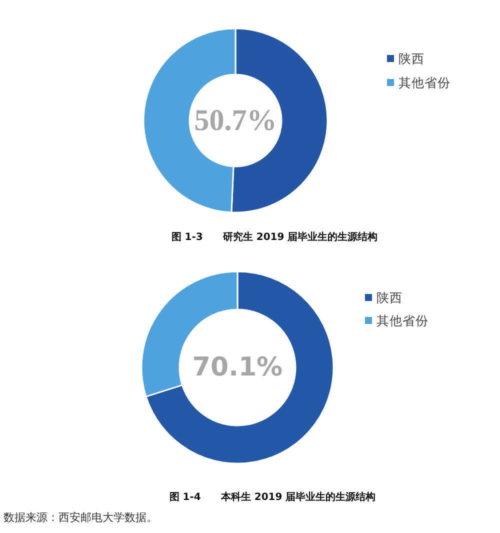  I want to click on text: 70.1%, so click(237, 367).